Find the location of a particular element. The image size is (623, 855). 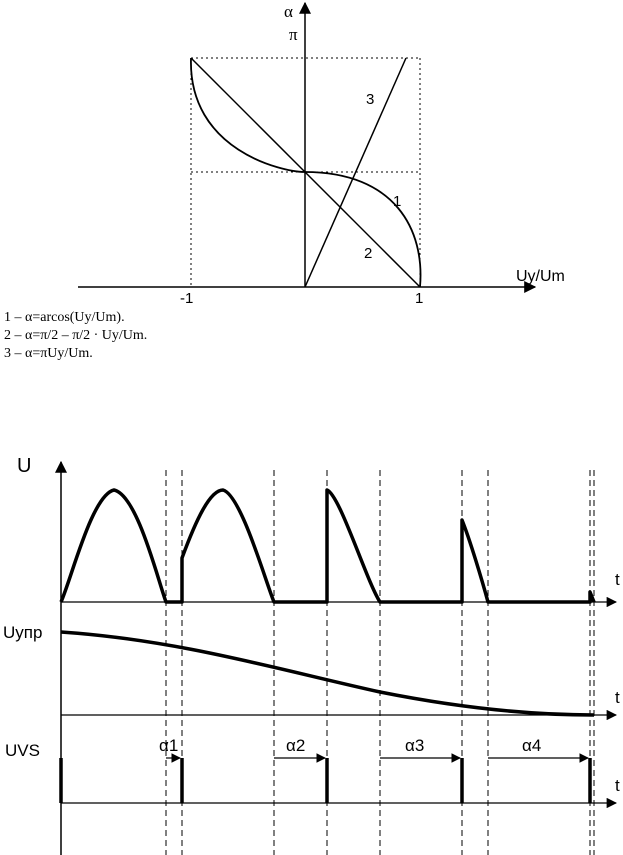

curve-3-label: 3 is located at coordinates (370, 99).